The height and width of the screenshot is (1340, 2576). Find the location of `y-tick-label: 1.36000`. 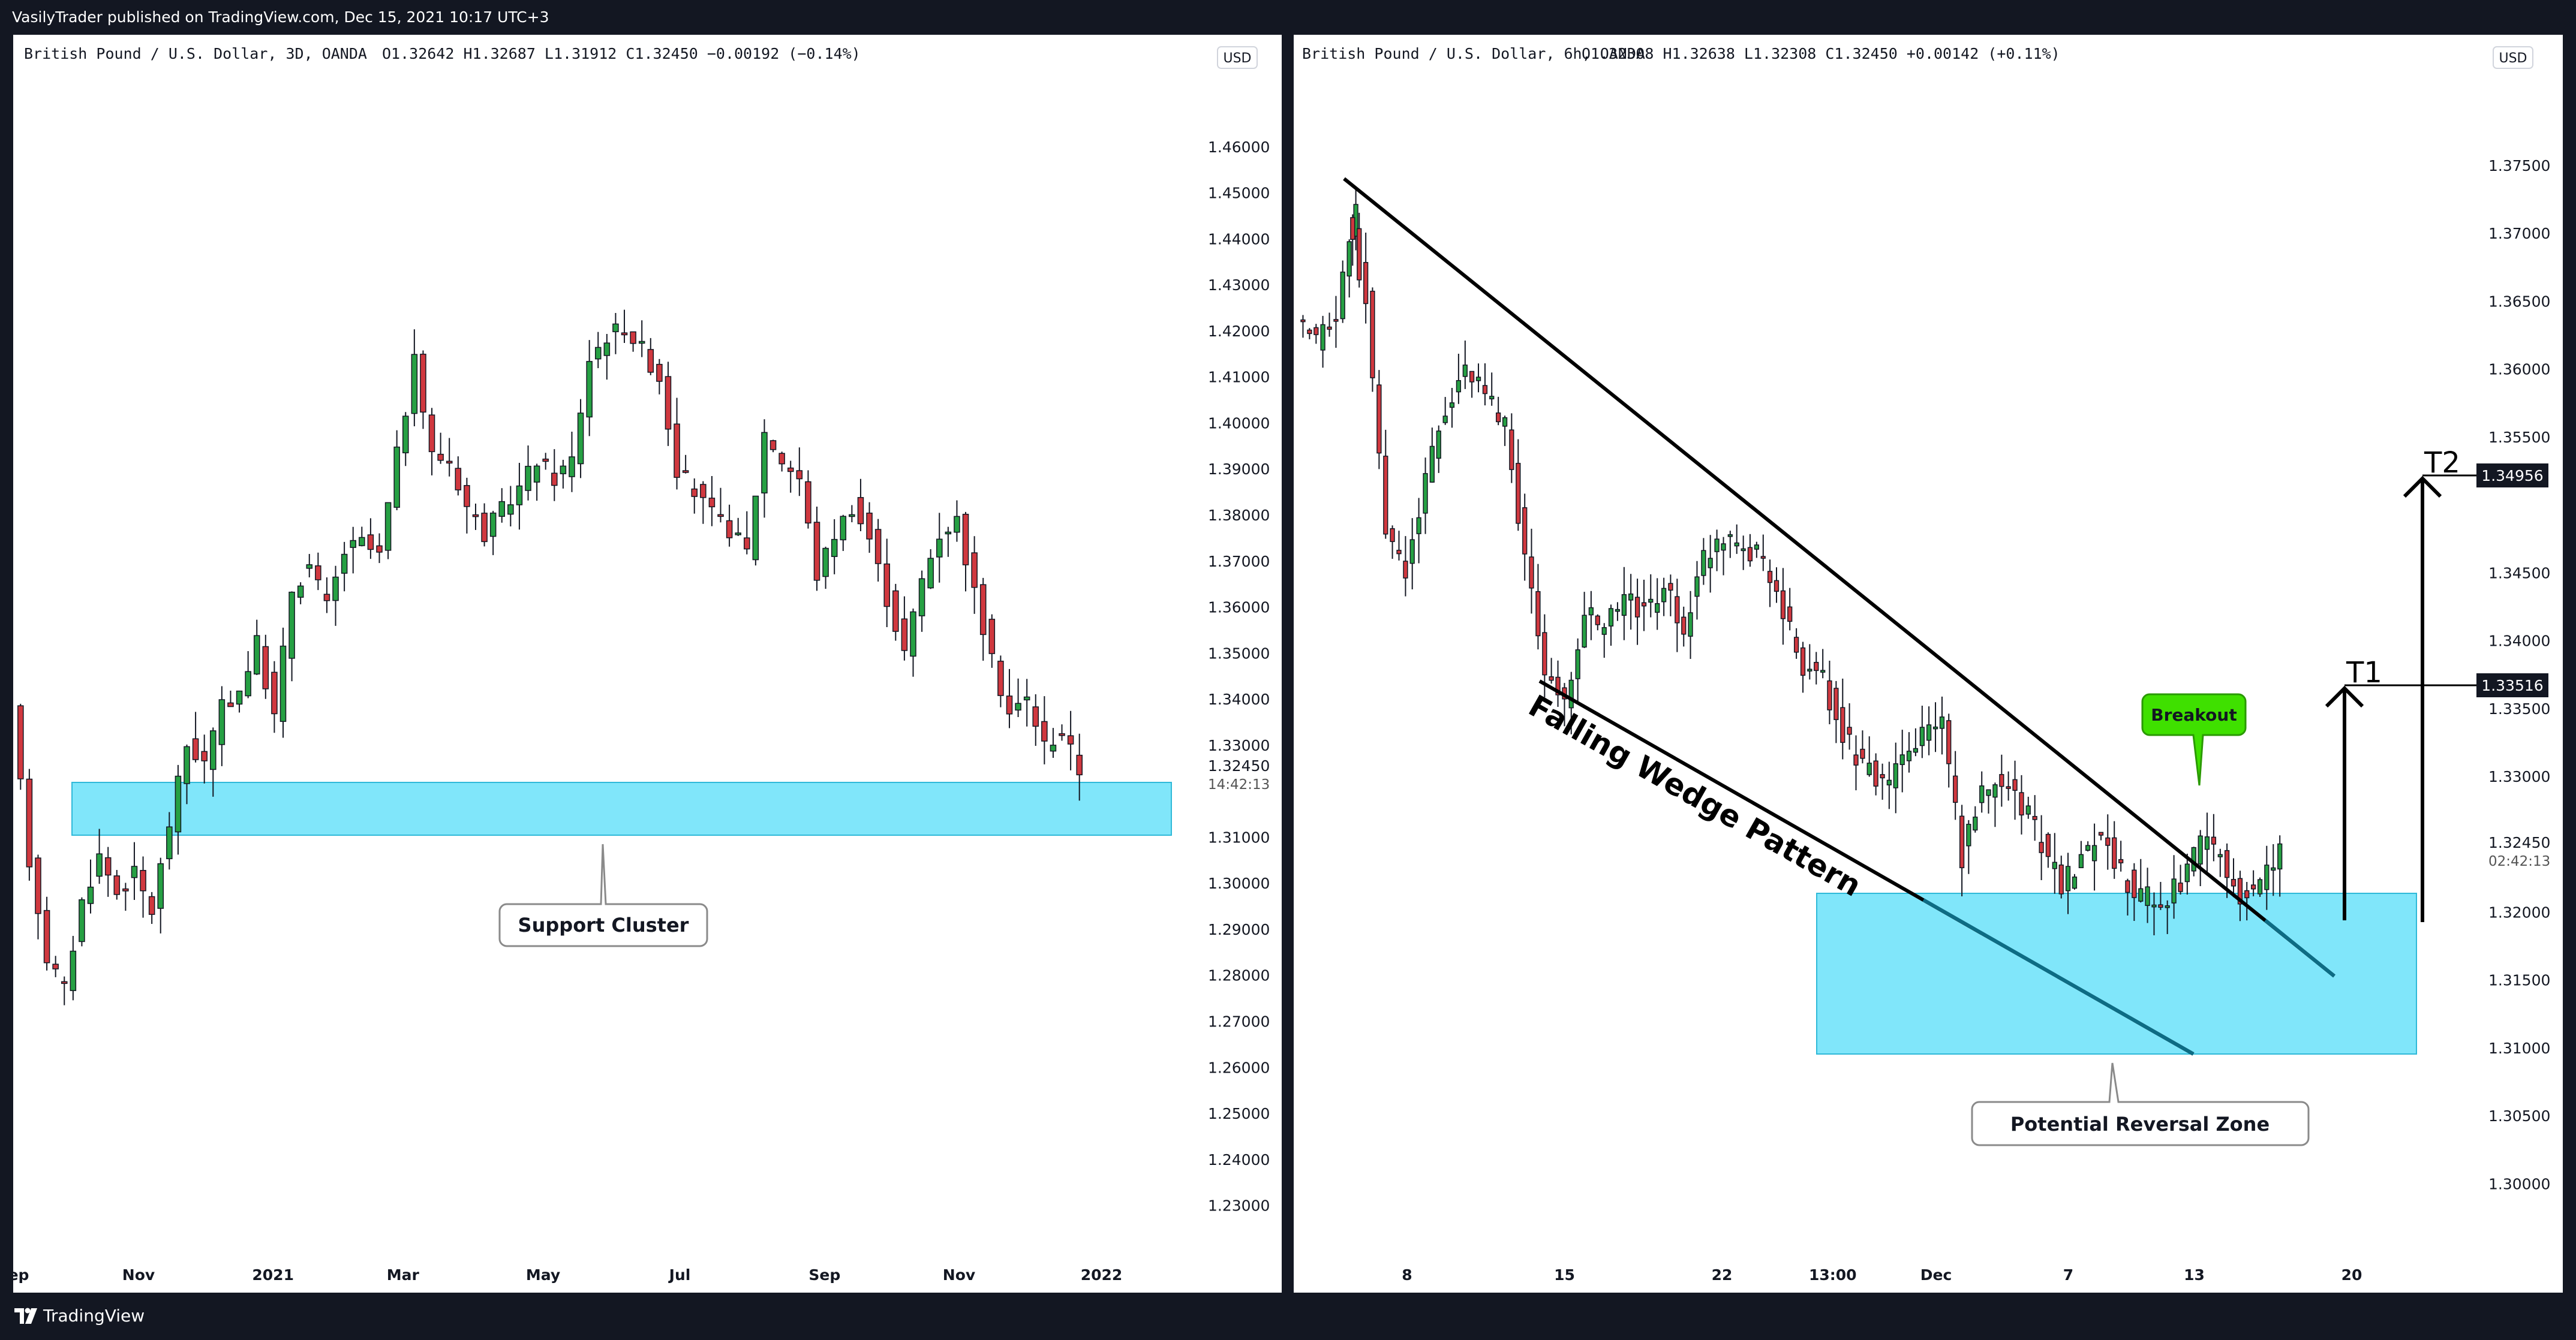

y-tick-label: 1.36000 is located at coordinates (1239, 607).